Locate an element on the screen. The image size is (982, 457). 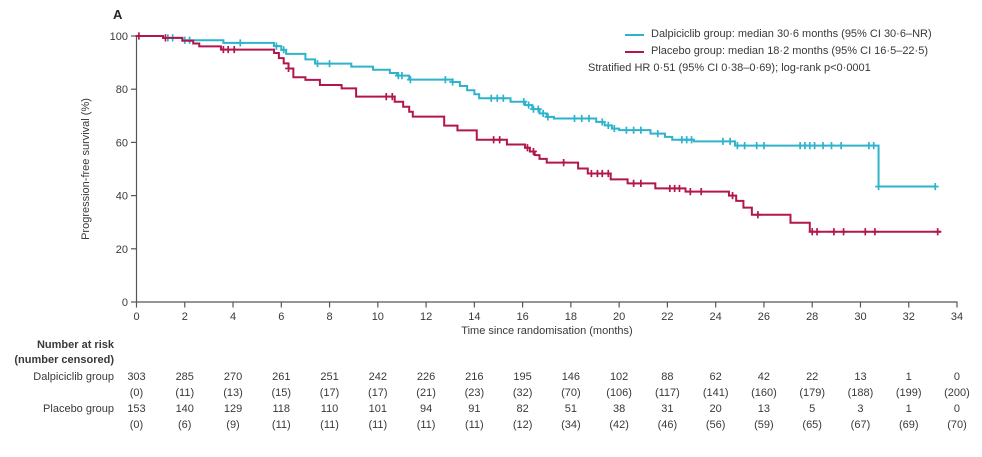
x-tick-label: 32 is located at coordinates (909, 317).